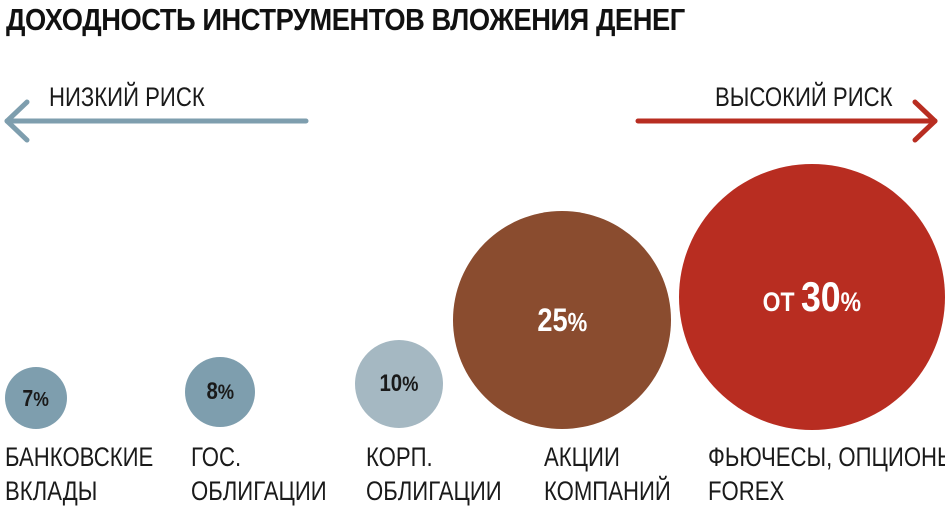 Image resolution: width=945 pixels, height=531 pixels. I want to click on label-derivatives: ФЬЮЧЕСЫ, ОПЦИОНЫ, FOREX, so click(826, 474).